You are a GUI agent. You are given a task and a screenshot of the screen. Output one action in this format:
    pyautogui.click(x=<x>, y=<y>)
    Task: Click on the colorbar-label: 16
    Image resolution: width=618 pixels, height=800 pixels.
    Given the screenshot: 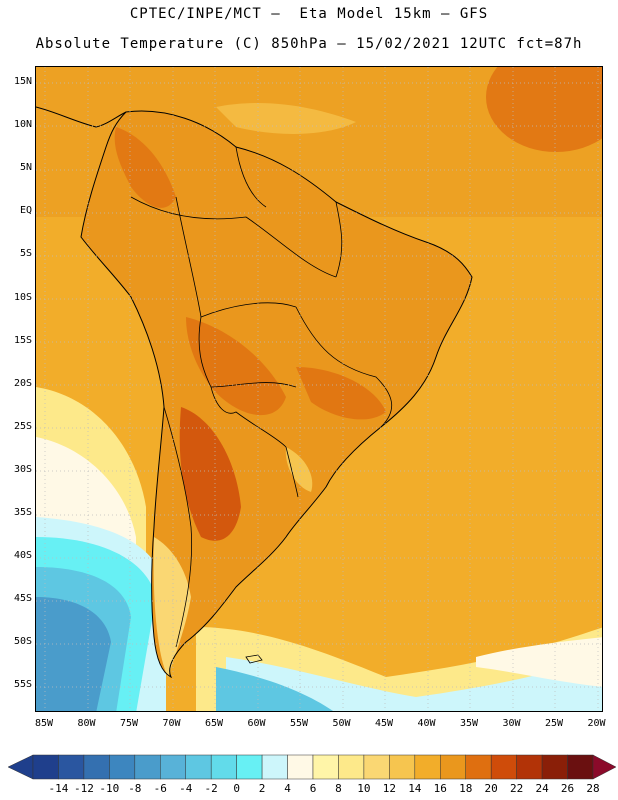 What is the action you would take?
    pyautogui.click(x=440, y=788)
    